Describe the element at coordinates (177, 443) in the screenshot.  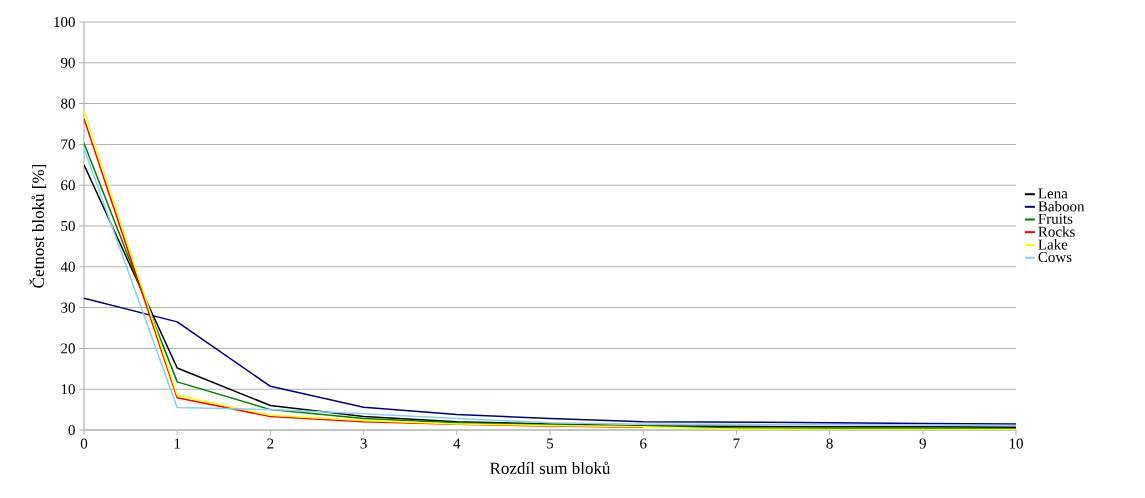
I see `x-tick-label: 1` at that location.